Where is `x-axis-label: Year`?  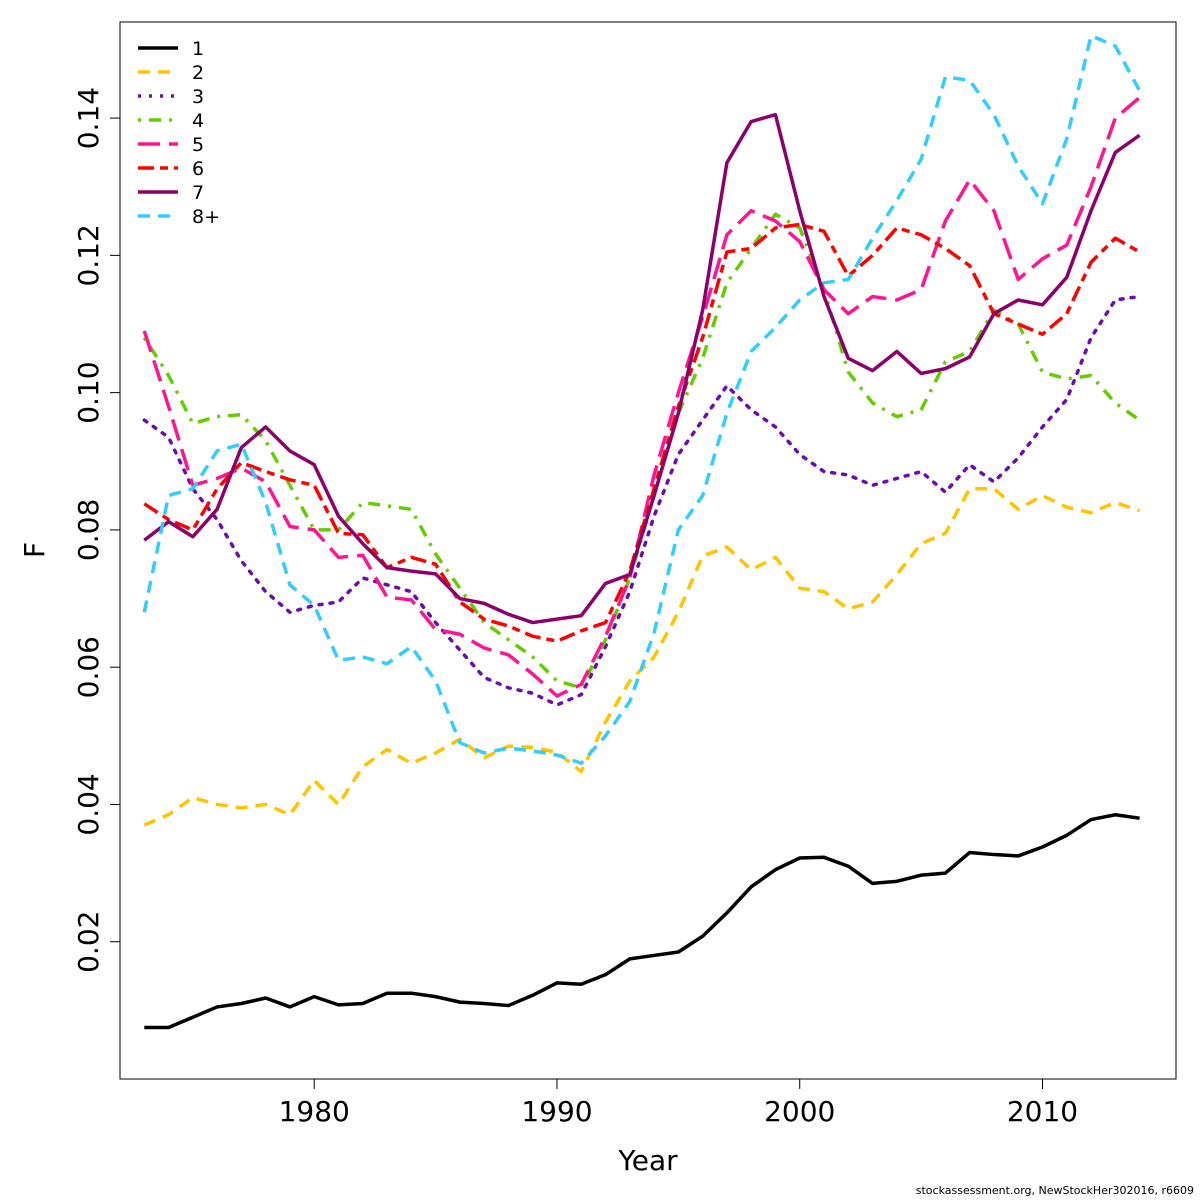 x-axis-label: Year is located at coordinates (647, 1160).